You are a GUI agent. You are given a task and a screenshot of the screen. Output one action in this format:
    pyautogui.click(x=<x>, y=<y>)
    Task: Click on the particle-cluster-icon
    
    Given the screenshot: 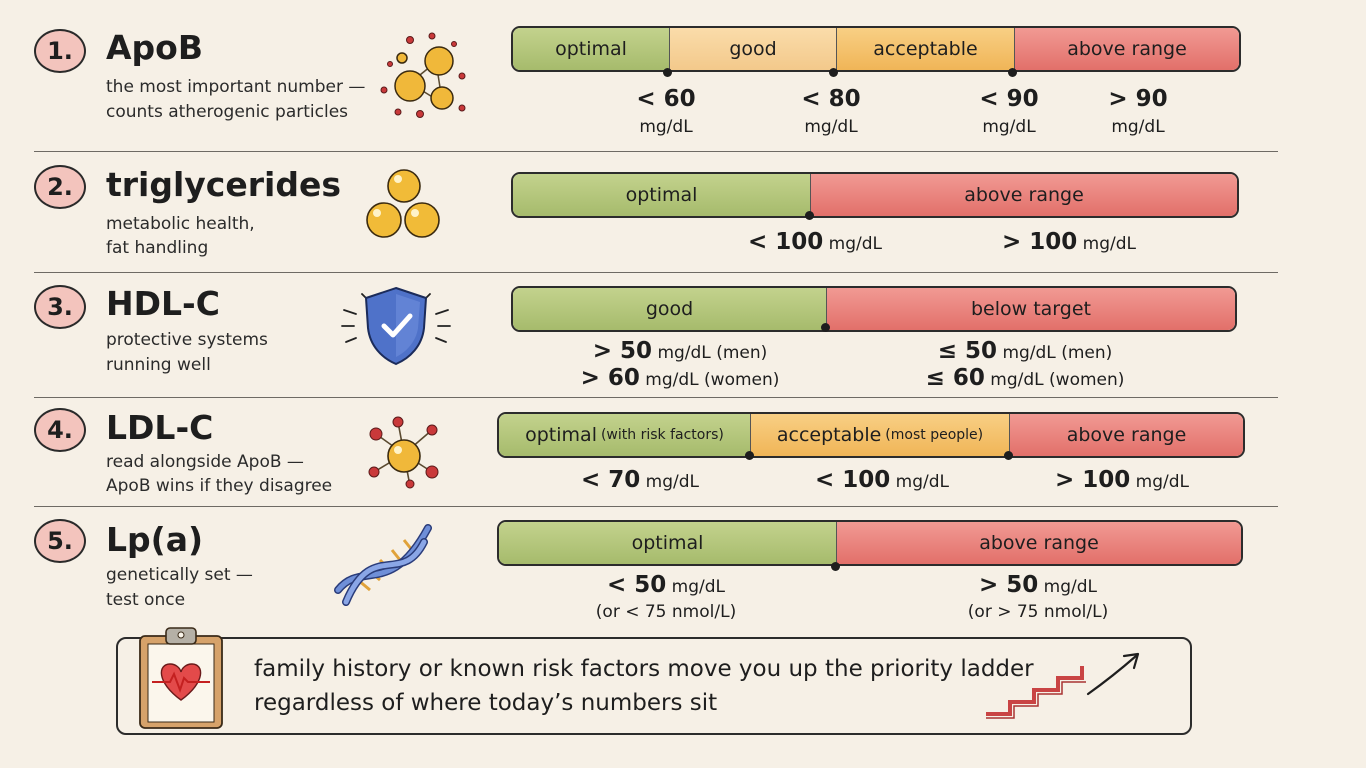 What is the action you would take?
    pyautogui.click(x=423, y=75)
    